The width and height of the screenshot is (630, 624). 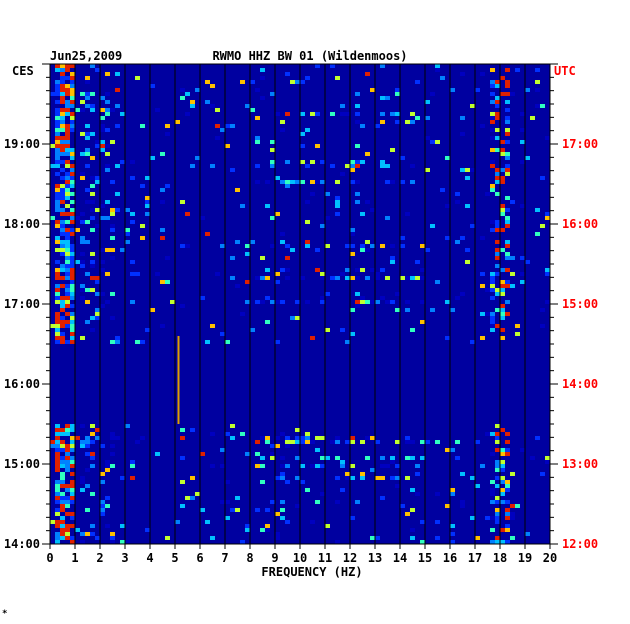 What do you see at coordinates (450, 558) in the screenshot?
I see `x-tick-label: 16` at bounding box center [450, 558].